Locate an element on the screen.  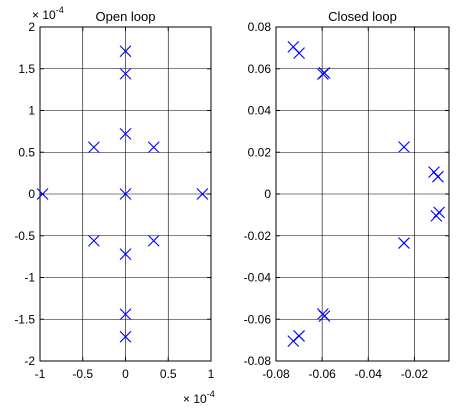
y-tick-label: 1.5 is located at coordinates (26, 69).